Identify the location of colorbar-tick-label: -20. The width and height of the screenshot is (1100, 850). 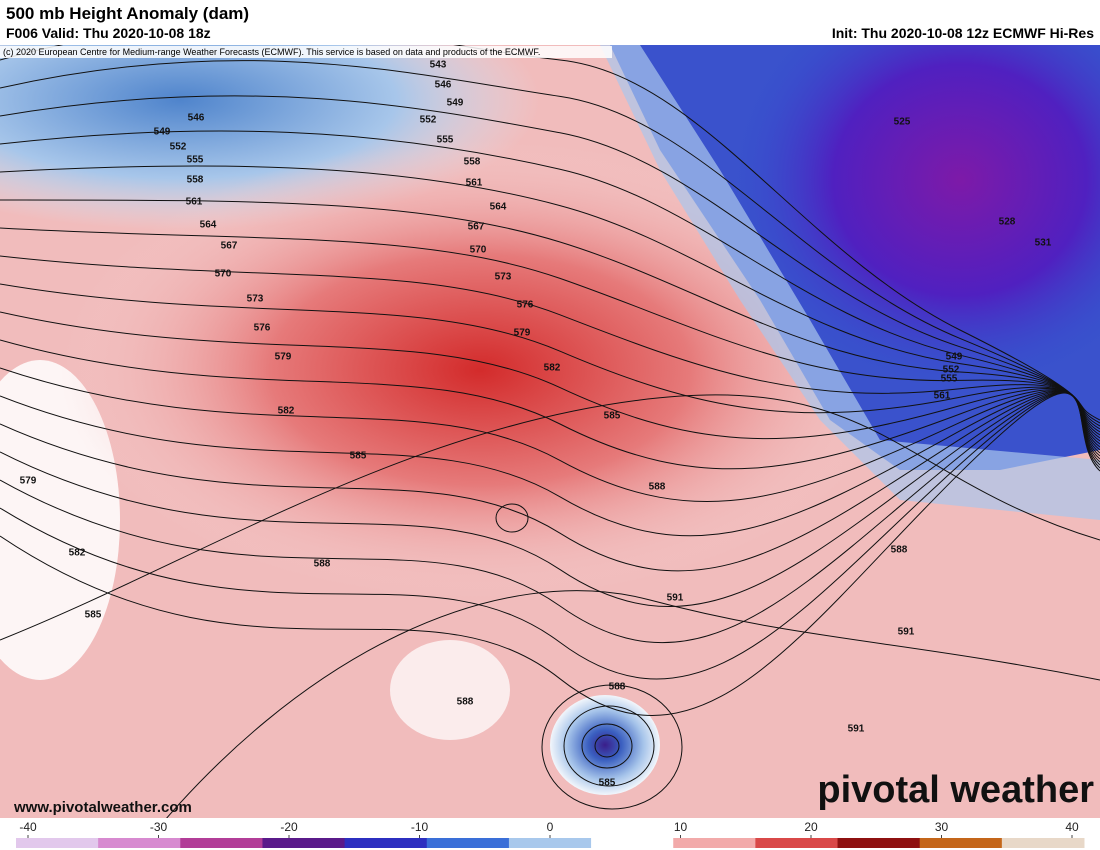
(289, 827).